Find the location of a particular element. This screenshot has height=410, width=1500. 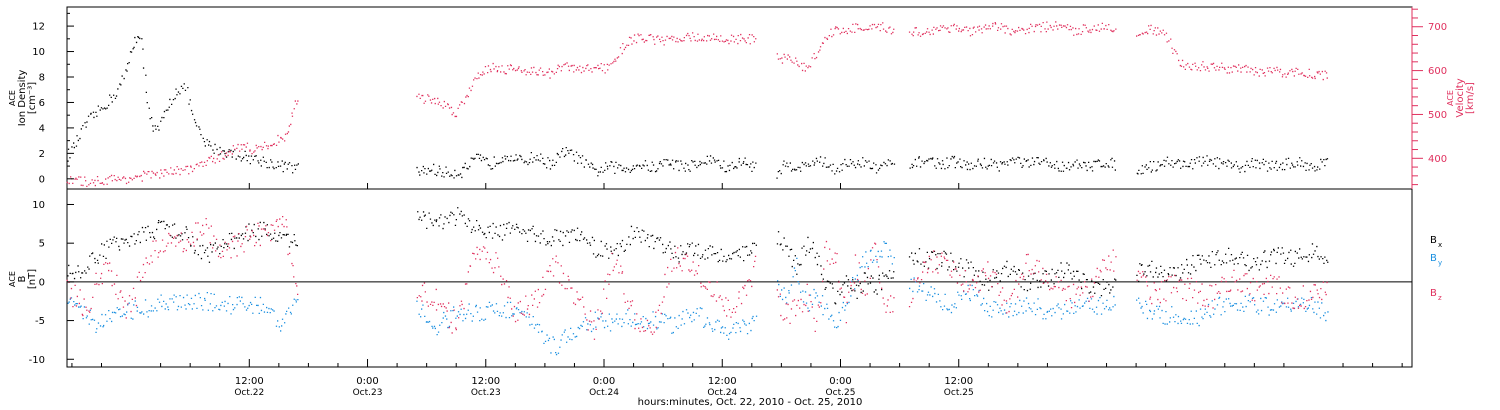

x-tick-date-2: Oct.23 is located at coordinates (486, 393).